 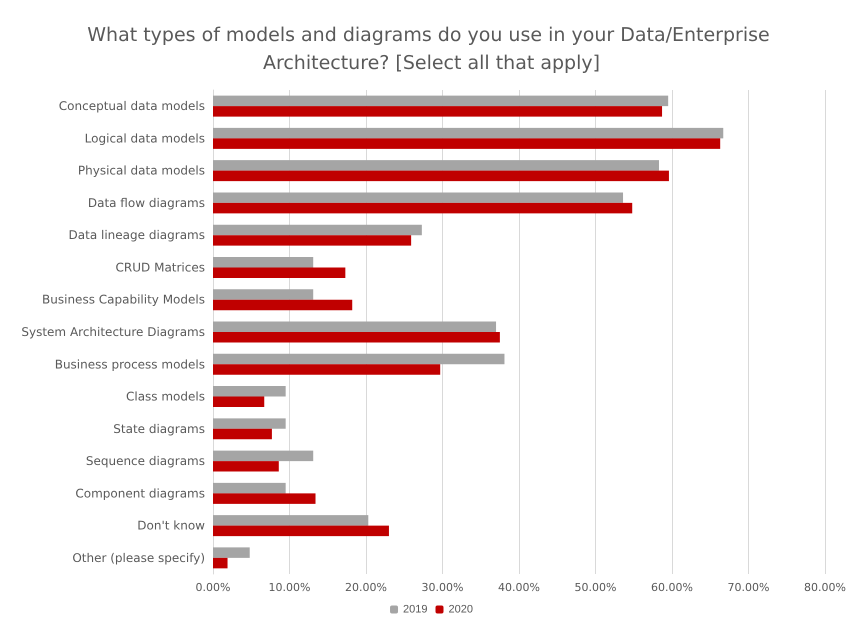 I want to click on y-tick-label: Data flow diagrams, so click(x=146, y=203).